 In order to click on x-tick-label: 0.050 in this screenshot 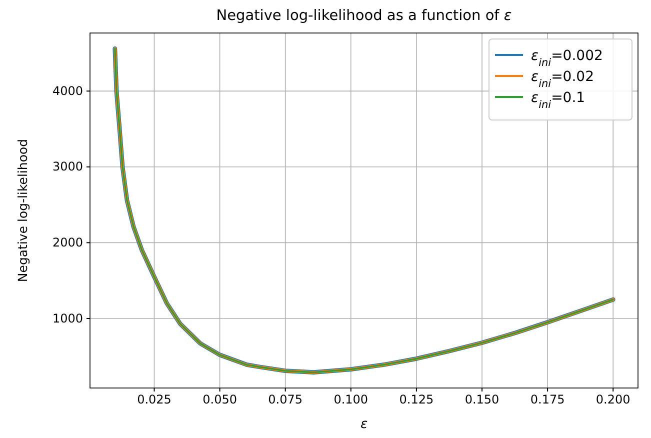, I will do `click(219, 399)`.